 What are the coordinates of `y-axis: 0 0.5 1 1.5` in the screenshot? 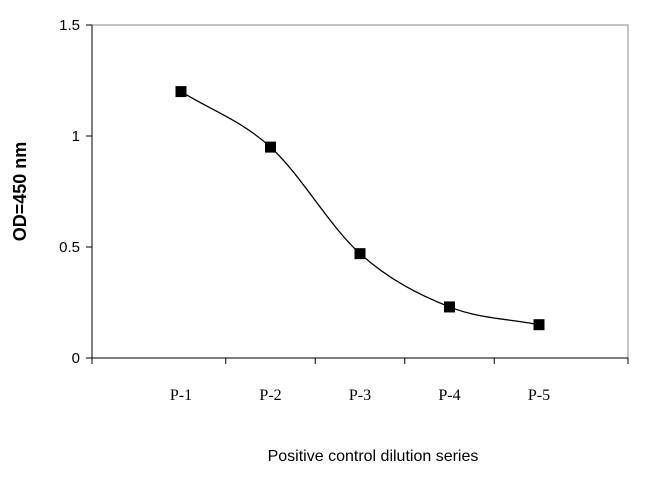 It's located at (76, 192).